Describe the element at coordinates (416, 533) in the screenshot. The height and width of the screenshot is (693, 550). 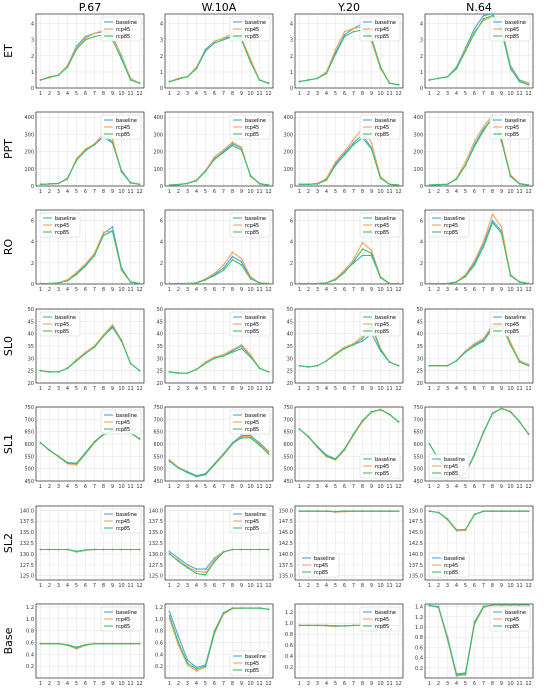
I see `y-tick-label: 145.0` at that location.